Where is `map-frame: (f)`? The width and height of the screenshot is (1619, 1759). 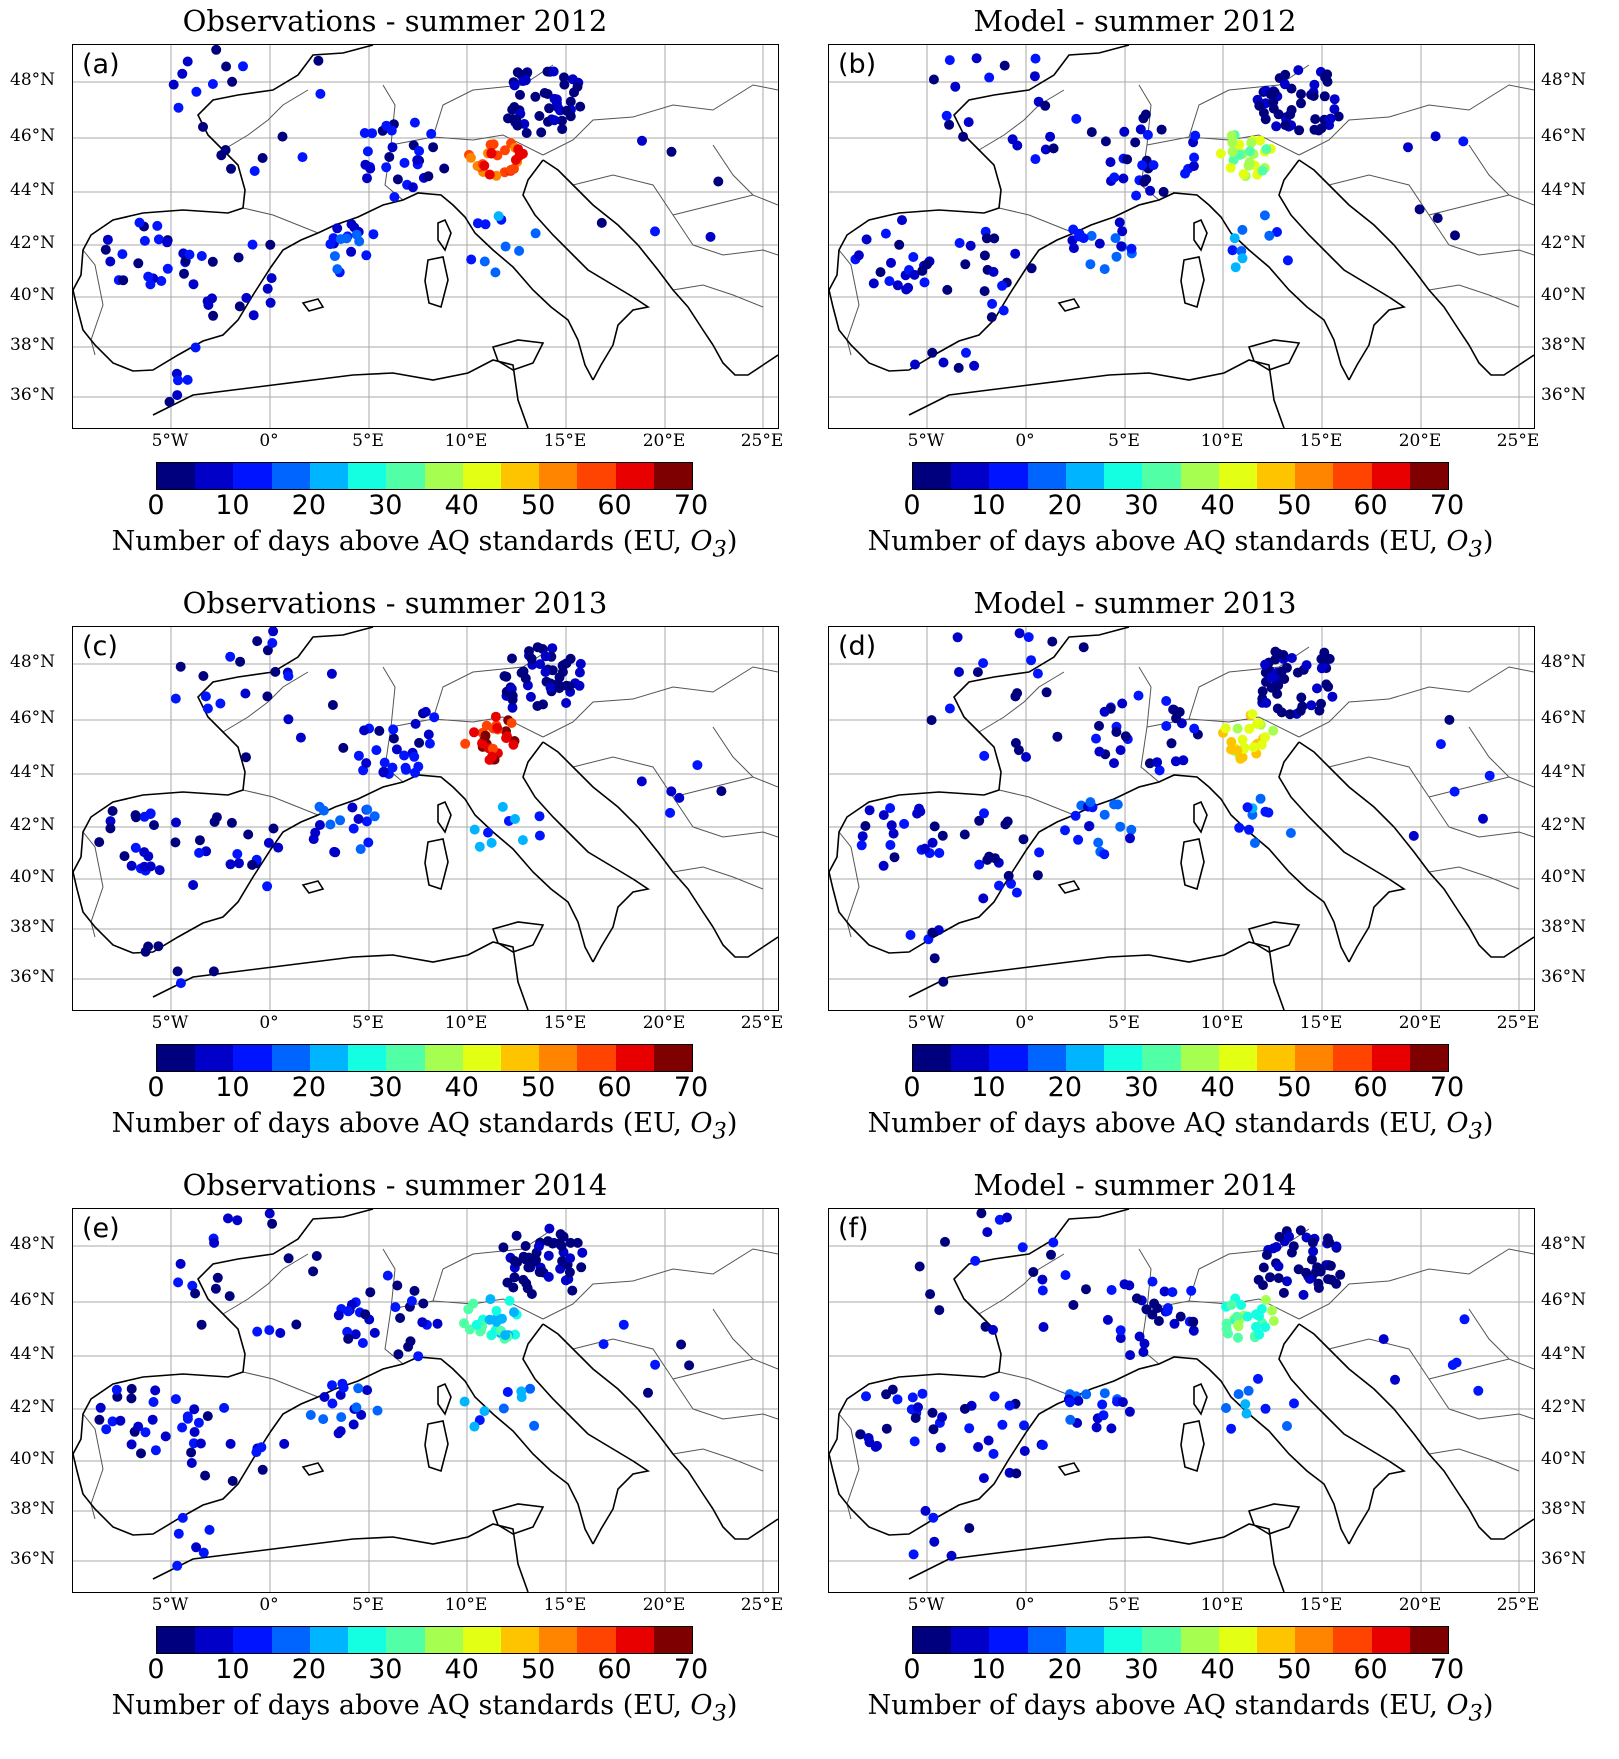
map-frame: (f) is located at coordinates (1181, 1400).